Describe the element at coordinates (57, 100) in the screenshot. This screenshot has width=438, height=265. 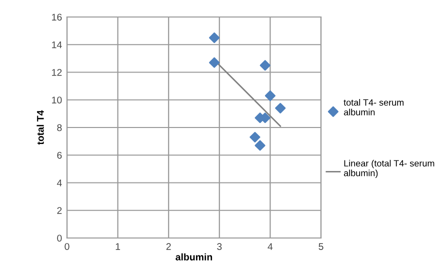
I see `y-tick-label: 10` at that location.